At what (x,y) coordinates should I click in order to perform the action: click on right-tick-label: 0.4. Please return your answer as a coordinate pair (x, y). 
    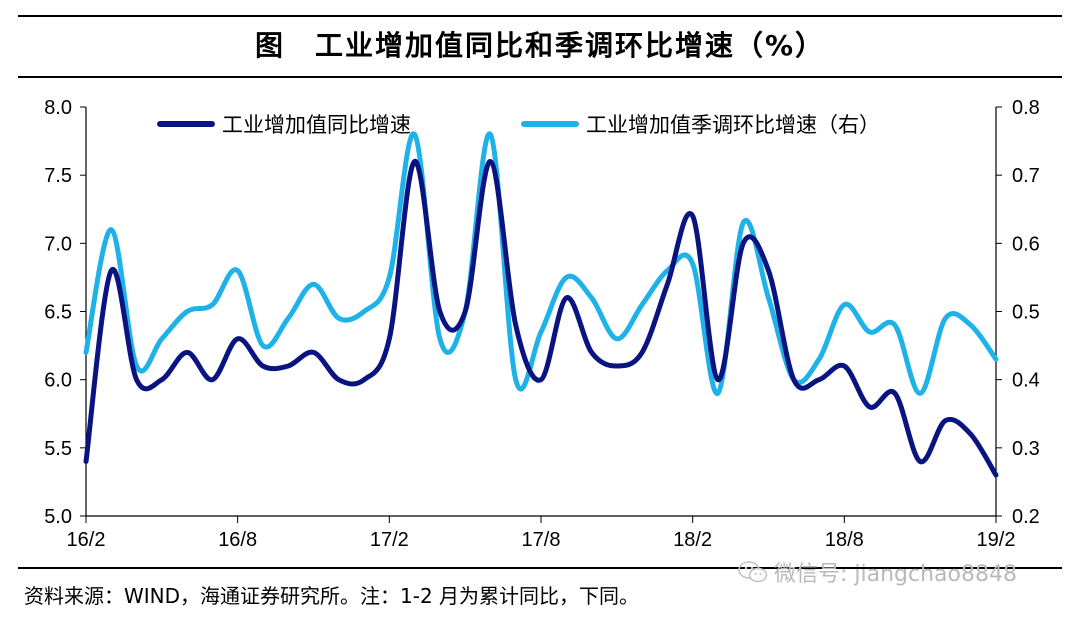
    Looking at the image, I should click on (1026, 381).